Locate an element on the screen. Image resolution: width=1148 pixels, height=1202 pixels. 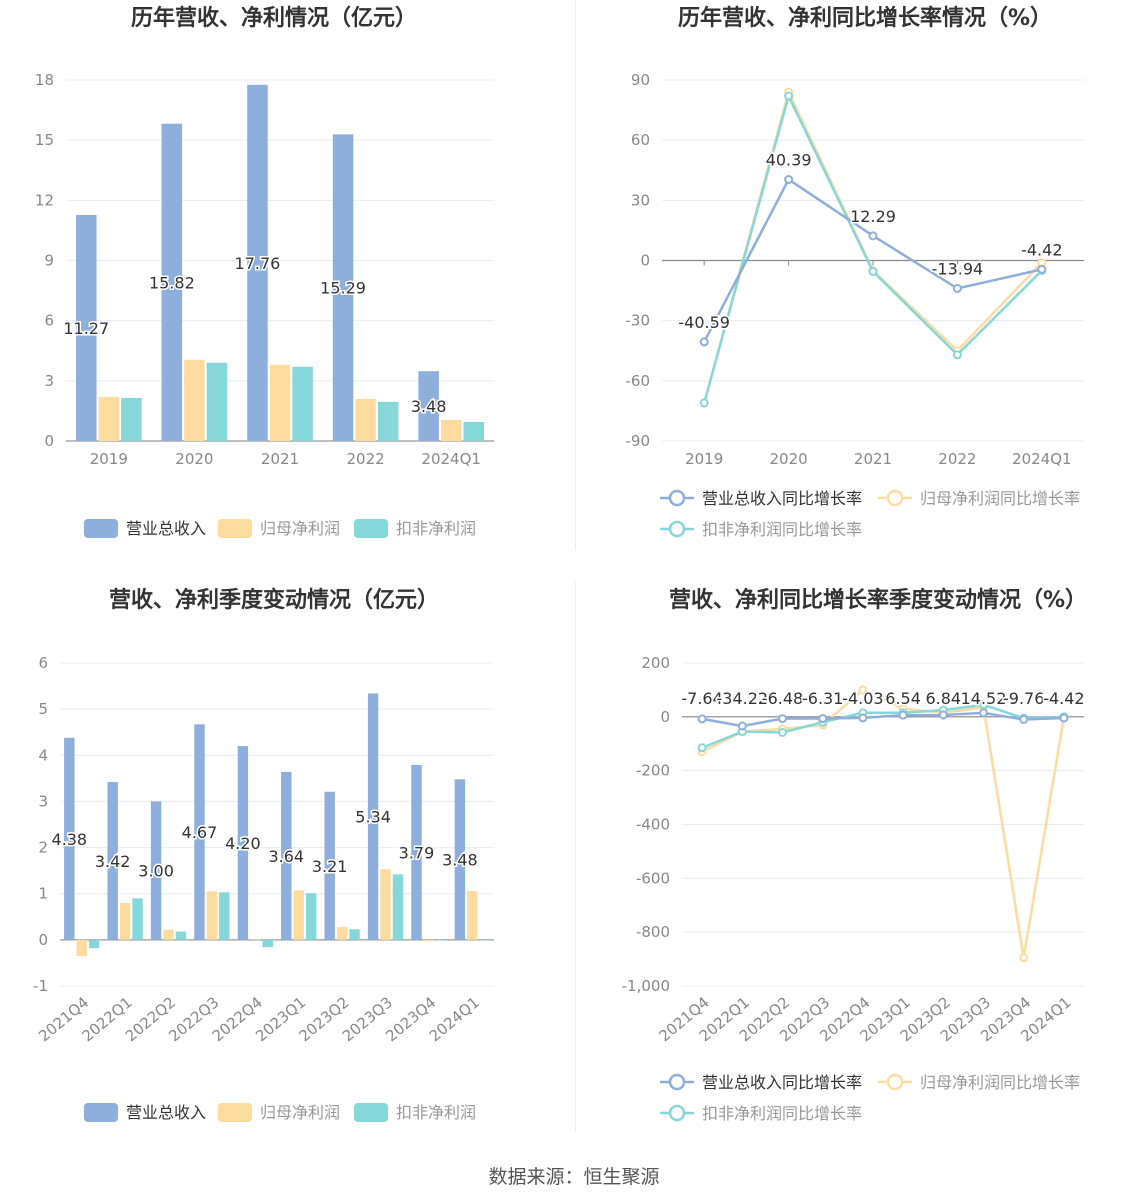
legend-label: 营业总收入同比增长率 is located at coordinates (782, 1082).